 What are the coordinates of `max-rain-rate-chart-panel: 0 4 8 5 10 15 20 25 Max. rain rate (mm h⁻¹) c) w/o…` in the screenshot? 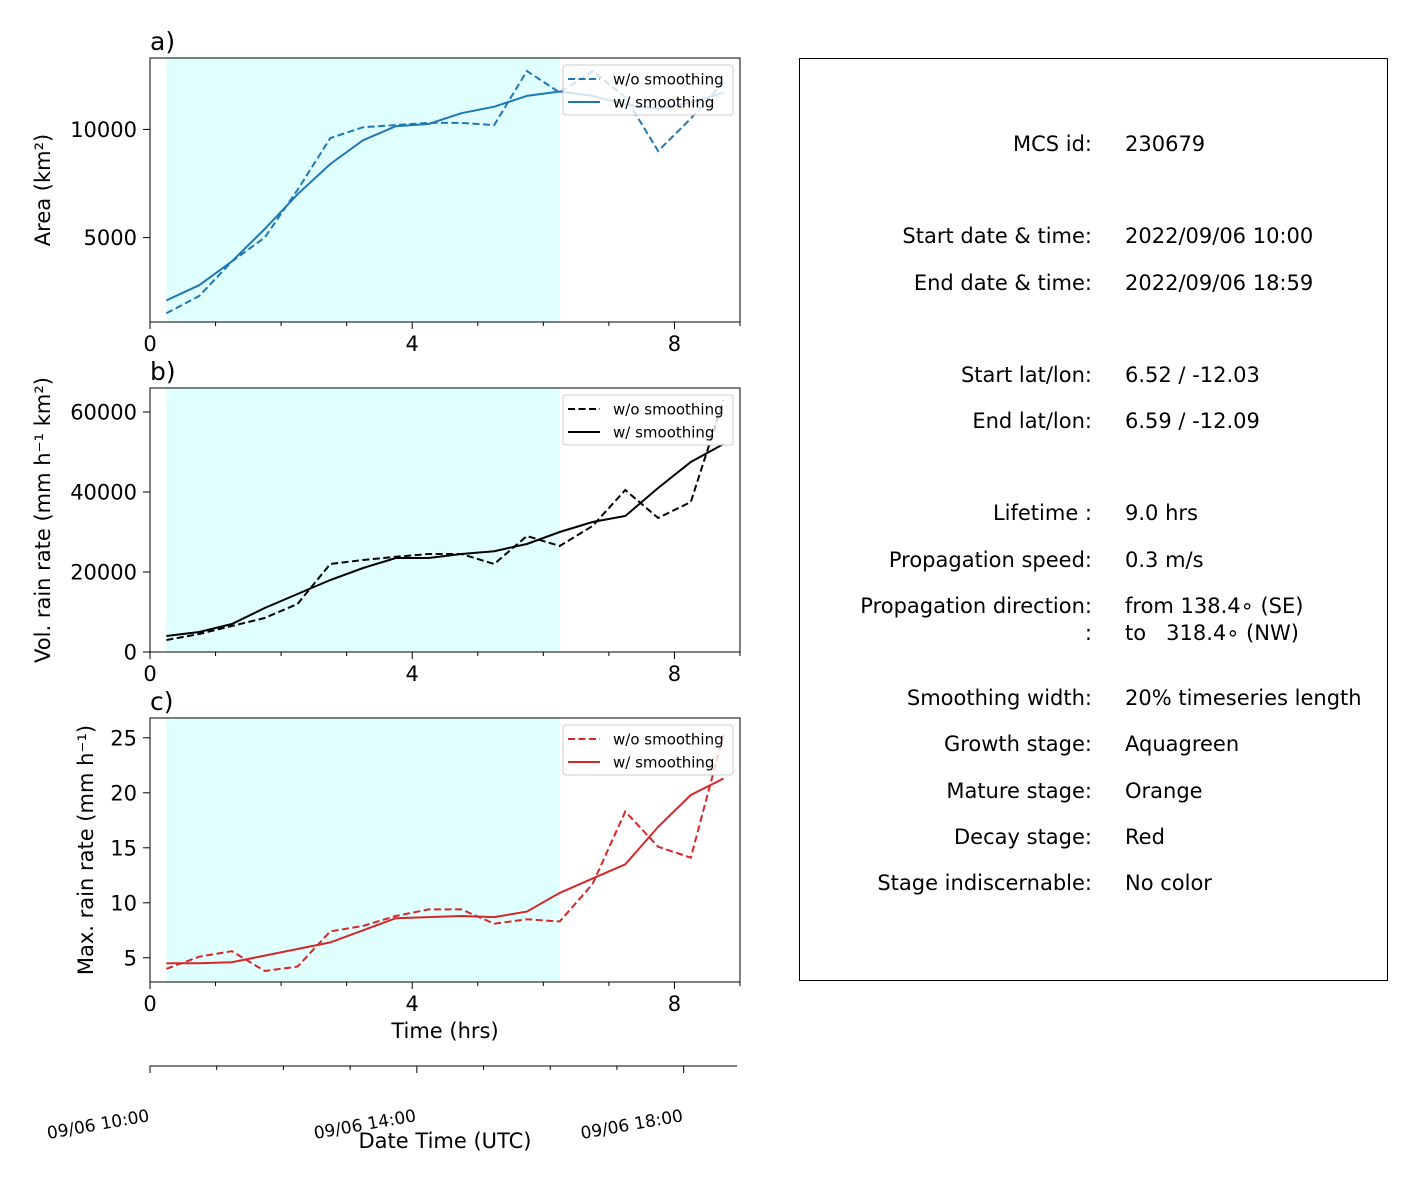 It's located at (407, 865).